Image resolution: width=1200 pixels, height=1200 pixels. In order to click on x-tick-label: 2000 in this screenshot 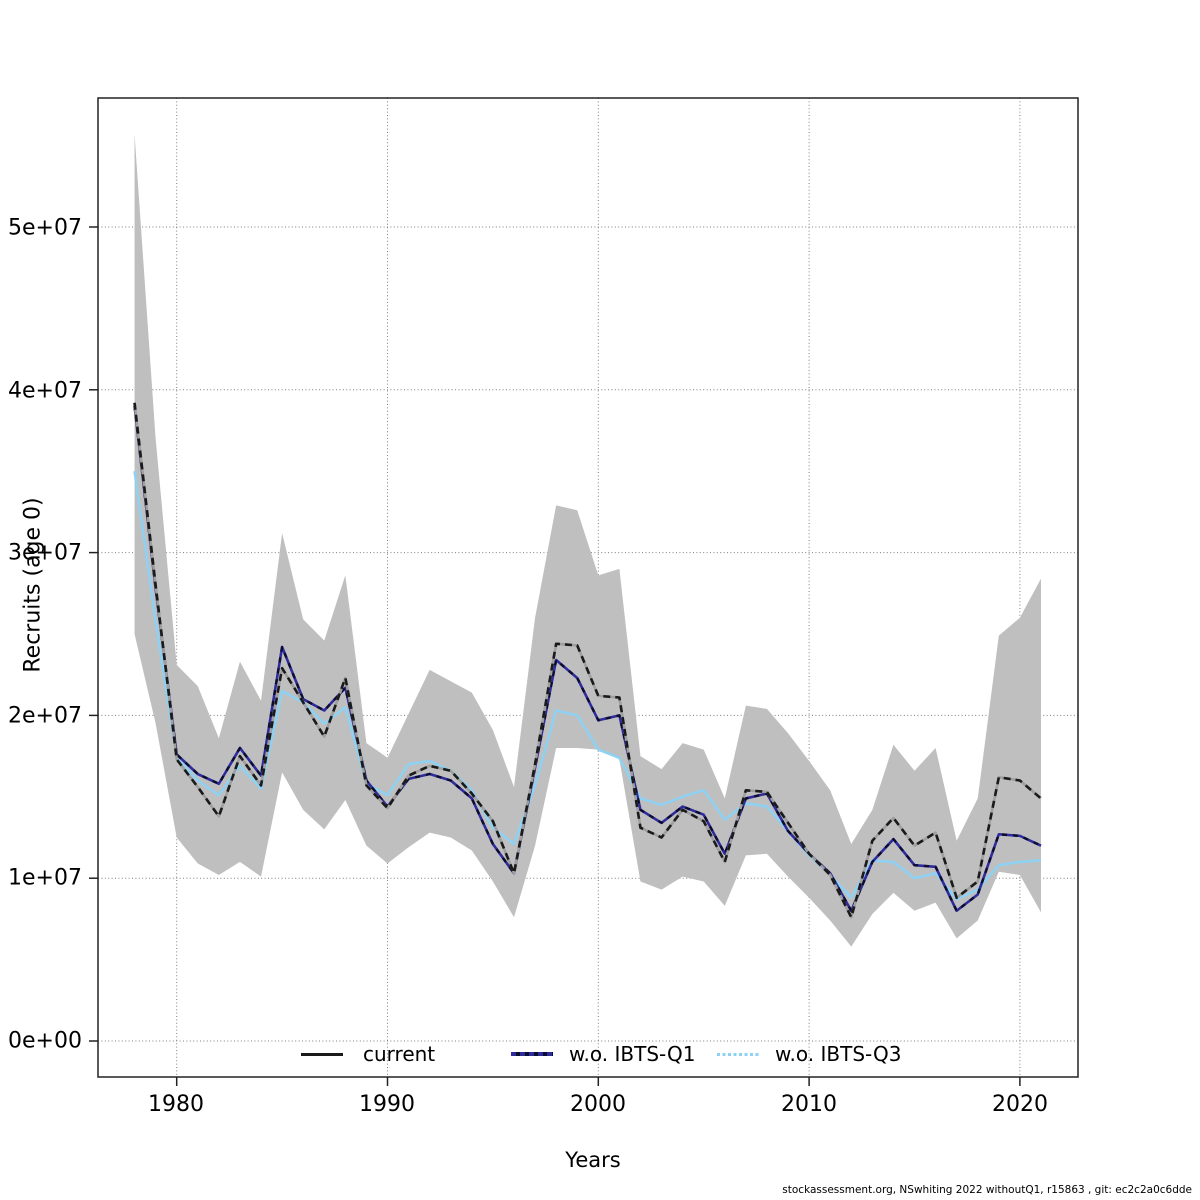, I will do `click(598, 1104)`.